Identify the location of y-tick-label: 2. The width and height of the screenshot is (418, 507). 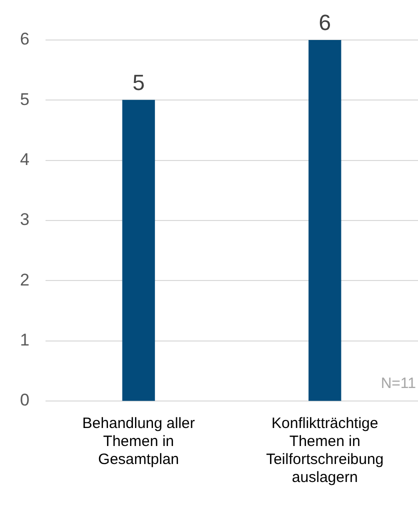
(25, 280).